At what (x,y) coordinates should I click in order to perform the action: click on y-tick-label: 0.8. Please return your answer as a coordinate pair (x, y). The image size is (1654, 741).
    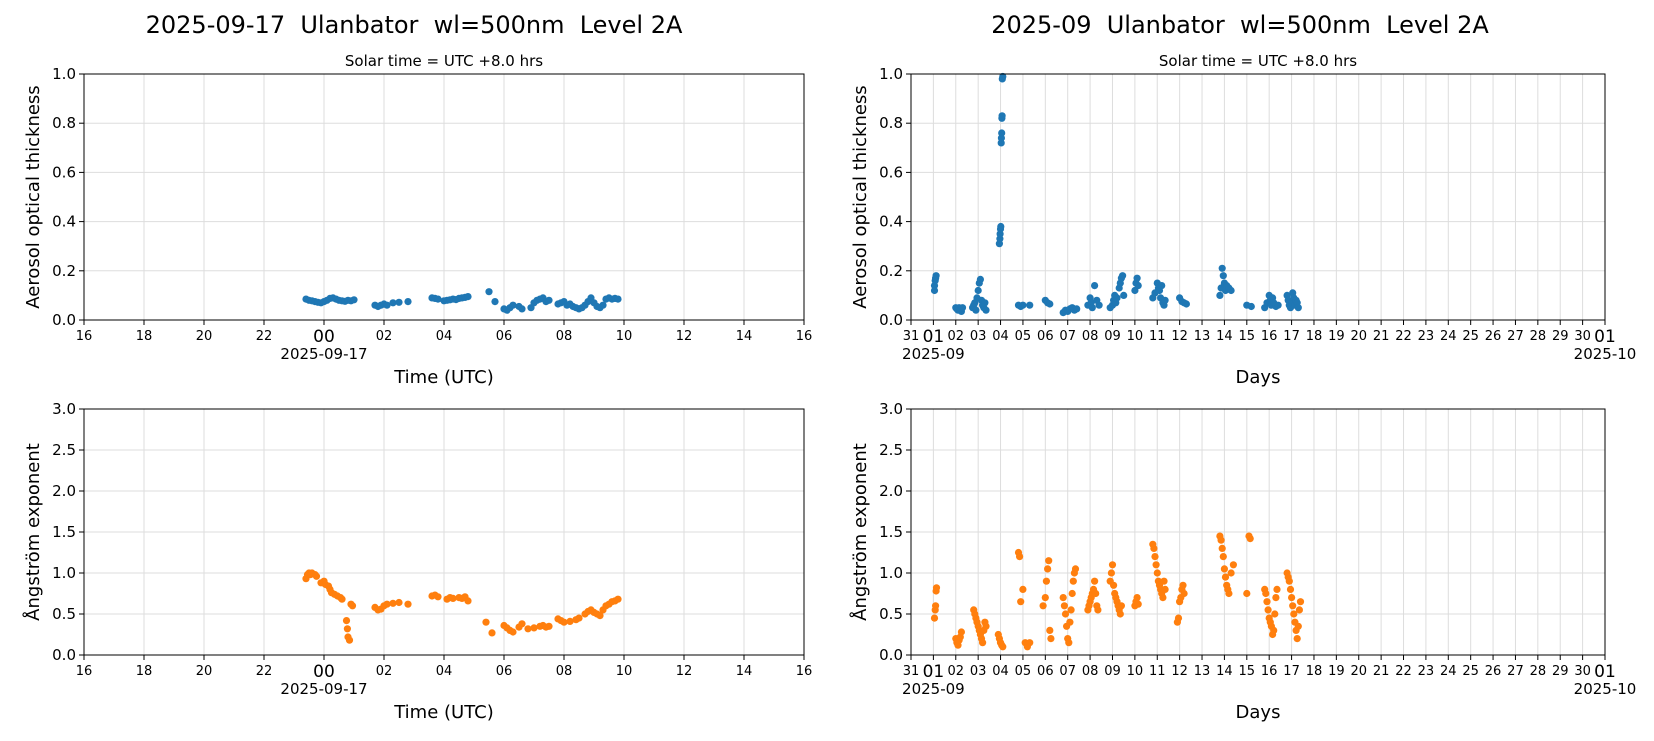
    Looking at the image, I should click on (891, 123).